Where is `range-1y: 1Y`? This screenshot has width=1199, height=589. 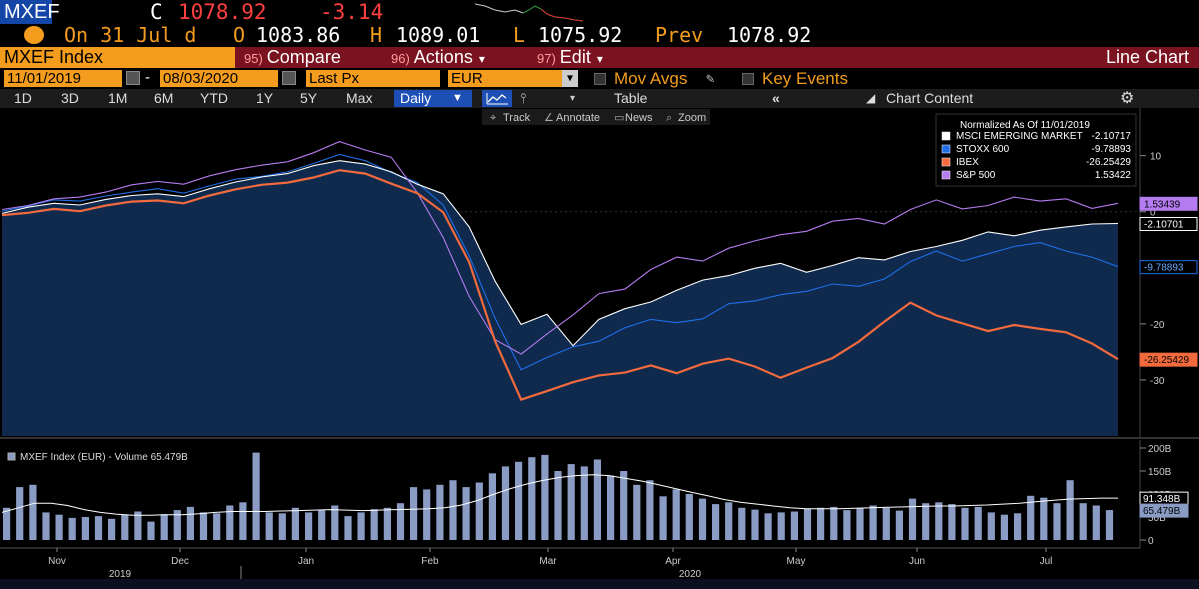
range-1y: 1Y is located at coordinates (265, 98).